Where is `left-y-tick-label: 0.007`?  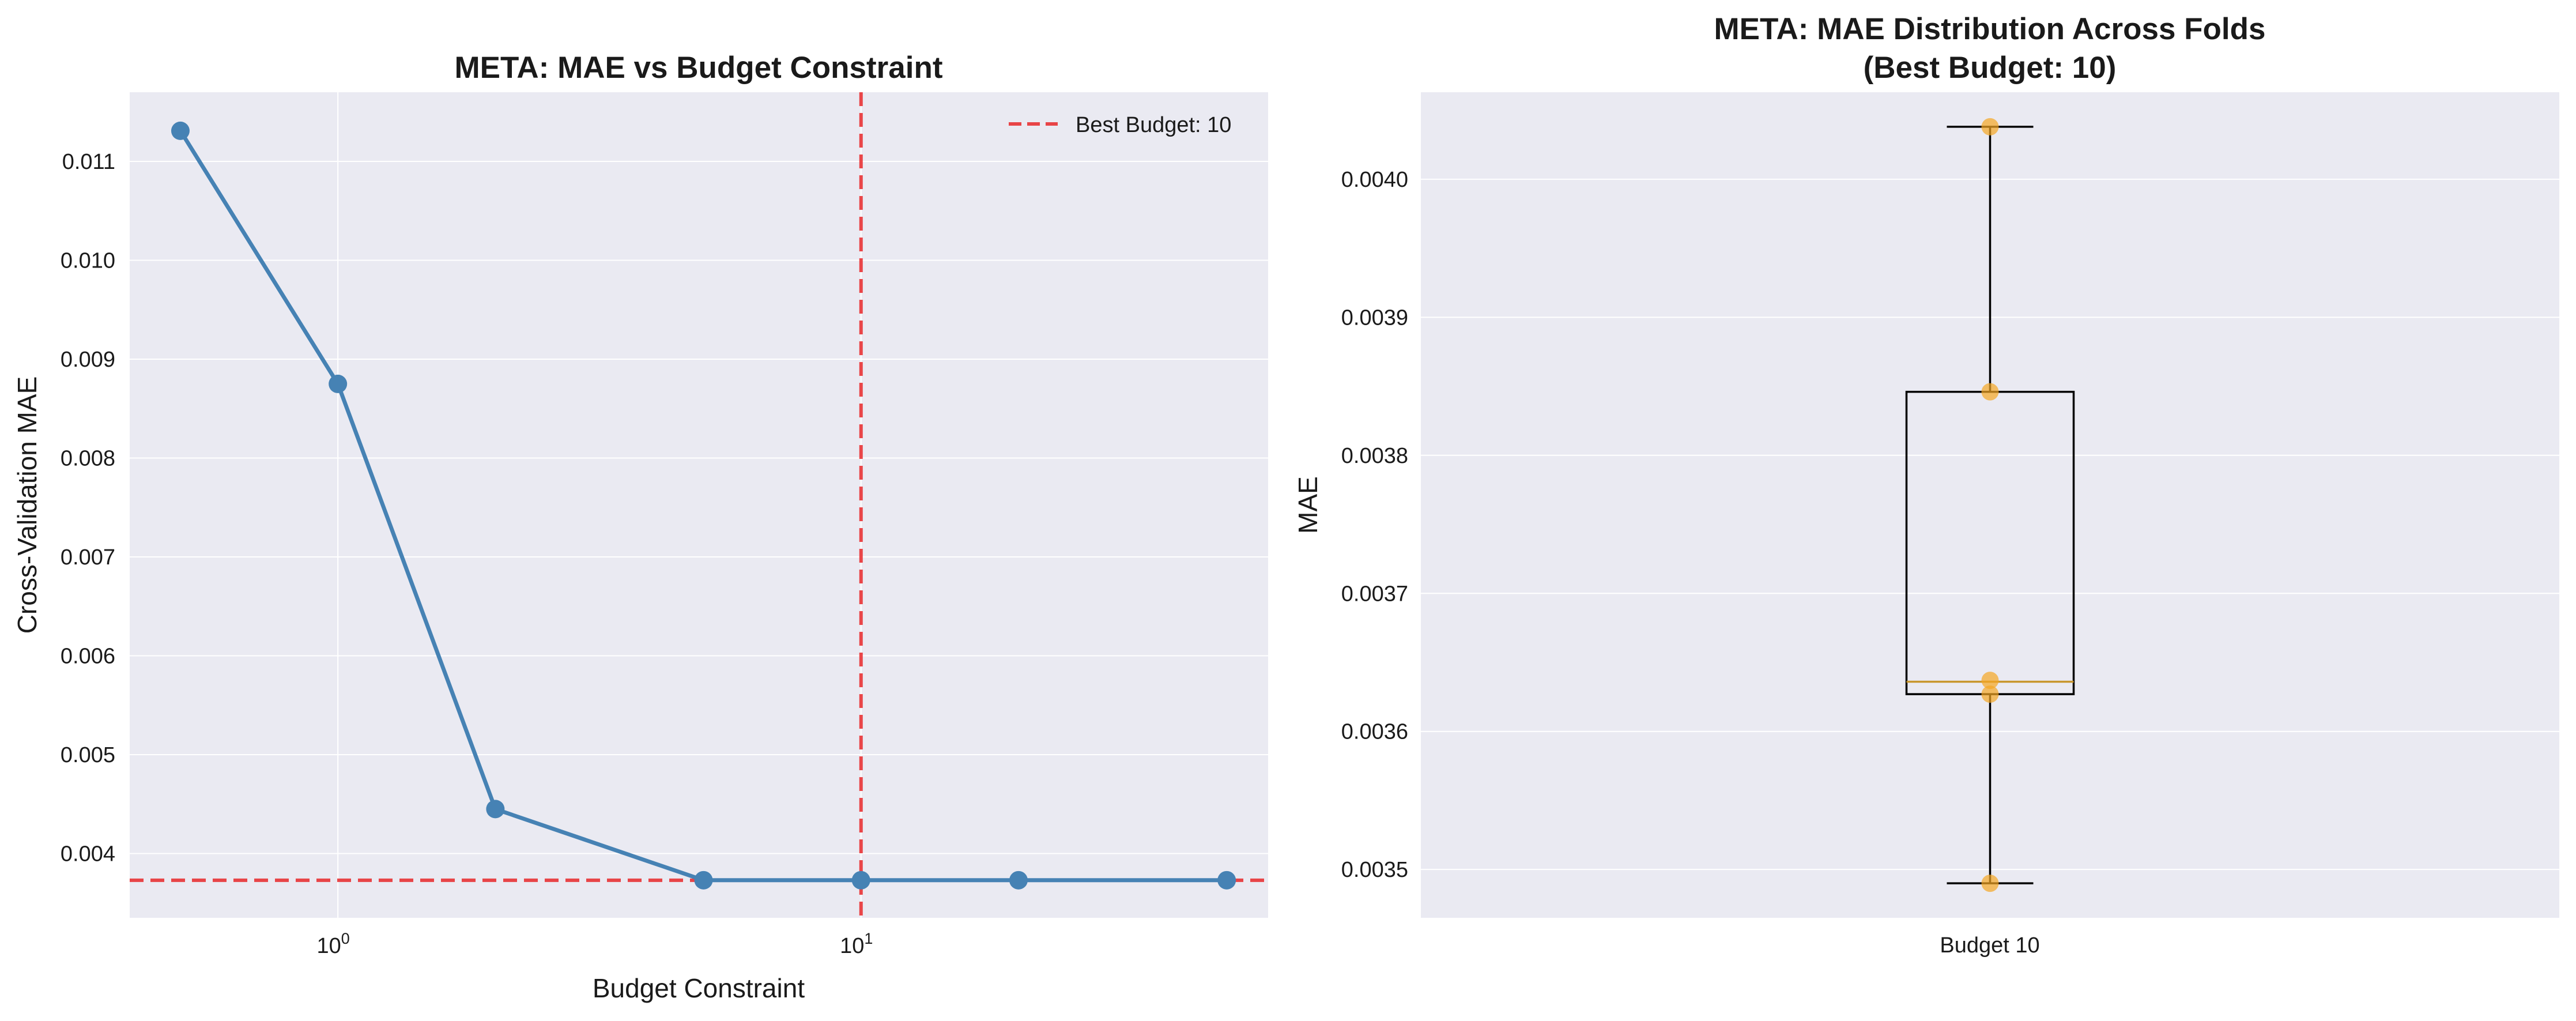 left-y-tick-label: 0.007 is located at coordinates (88, 557).